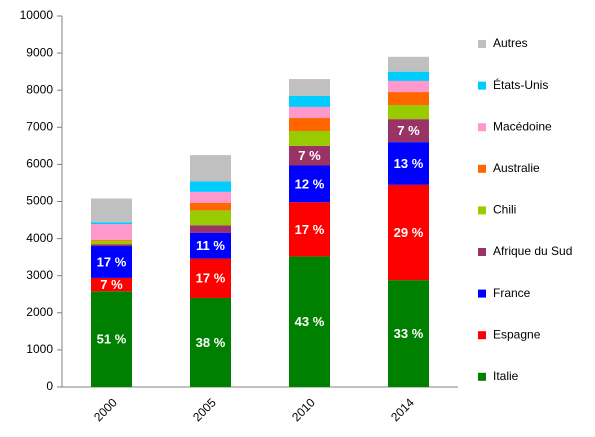  What do you see at coordinates (39, 275) in the screenshot?
I see `y-tick-label: 3000` at bounding box center [39, 275].